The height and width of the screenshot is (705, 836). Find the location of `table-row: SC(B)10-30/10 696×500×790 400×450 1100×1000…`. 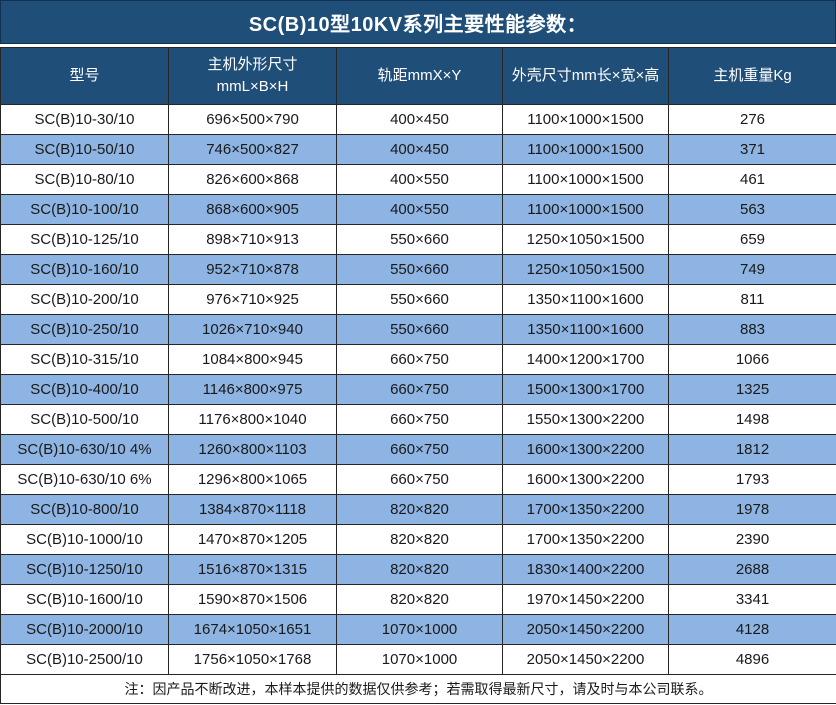

table-row: SC(B)10-30/10 696×500×790 400×450 1100×1000… is located at coordinates (418, 119).